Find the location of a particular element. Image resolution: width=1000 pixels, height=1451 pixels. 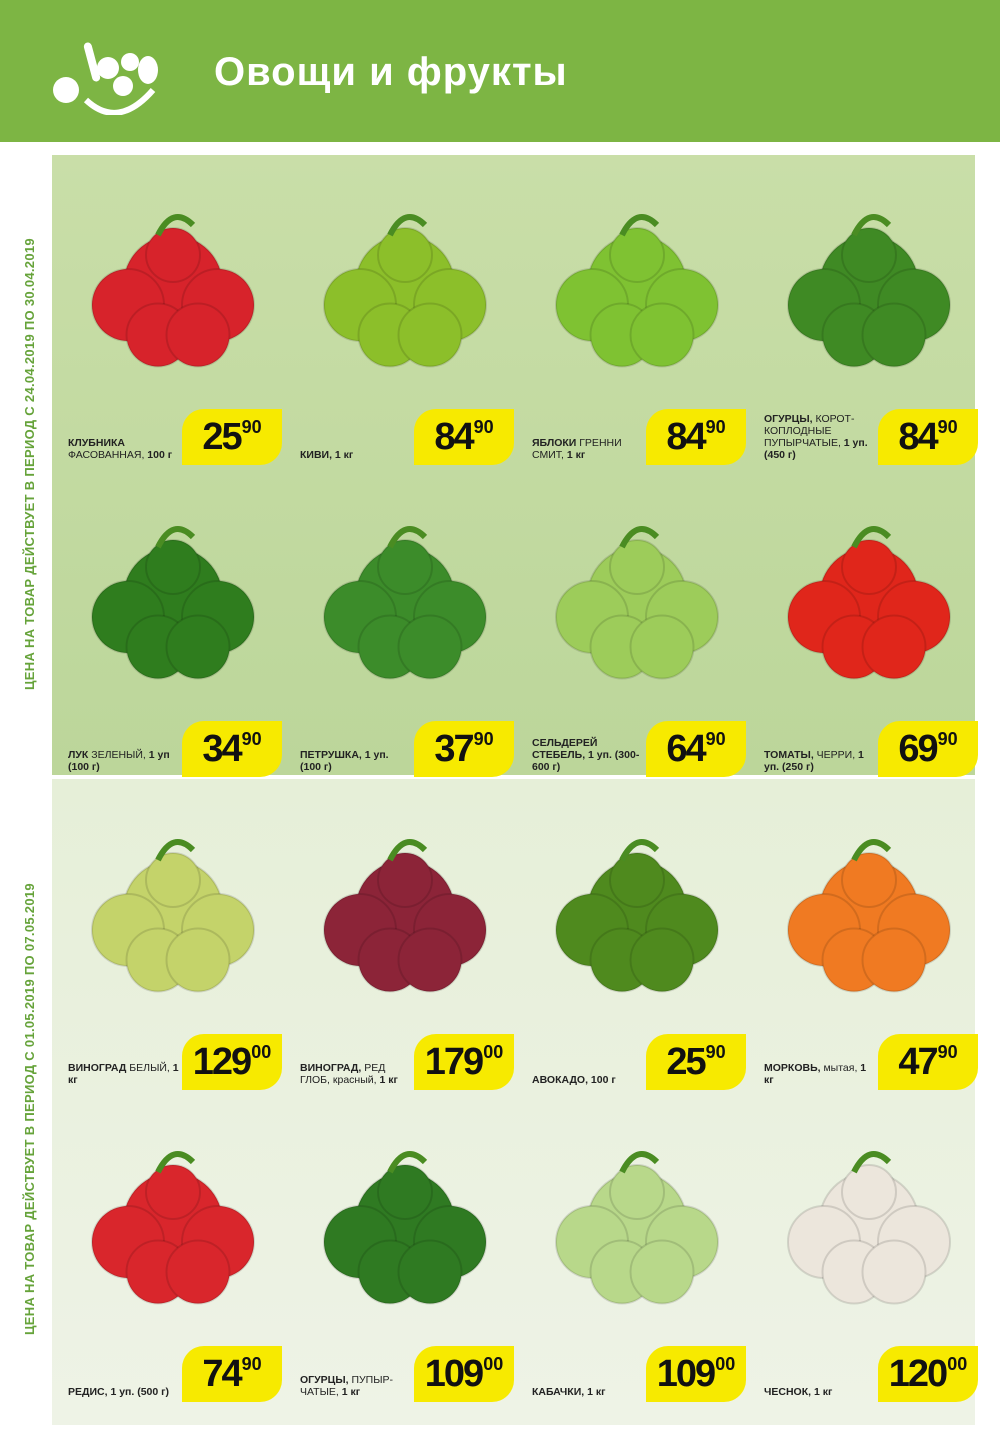

product-name-unit: 1 уп (100 г) is located at coordinates (119, 761).